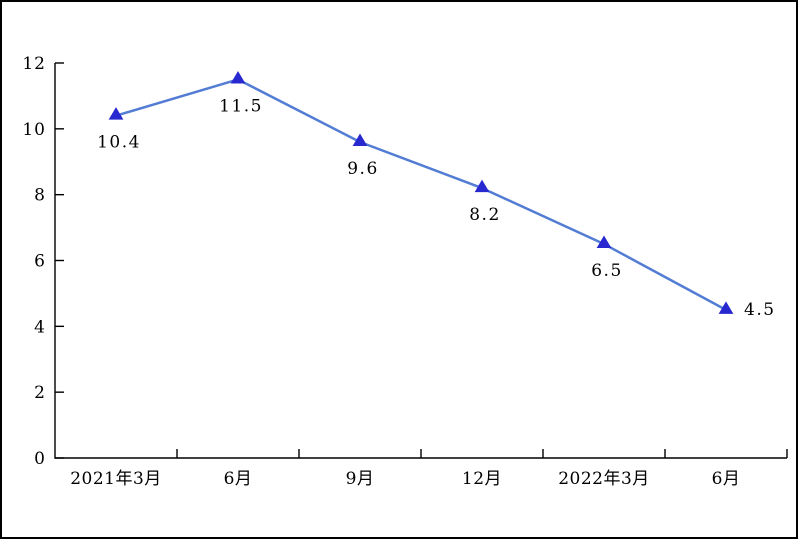 The width and height of the screenshot is (798, 539). What do you see at coordinates (482, 479) in the screenshot?
I see `x-category-label: 12月` at bounding box center [482, 479].